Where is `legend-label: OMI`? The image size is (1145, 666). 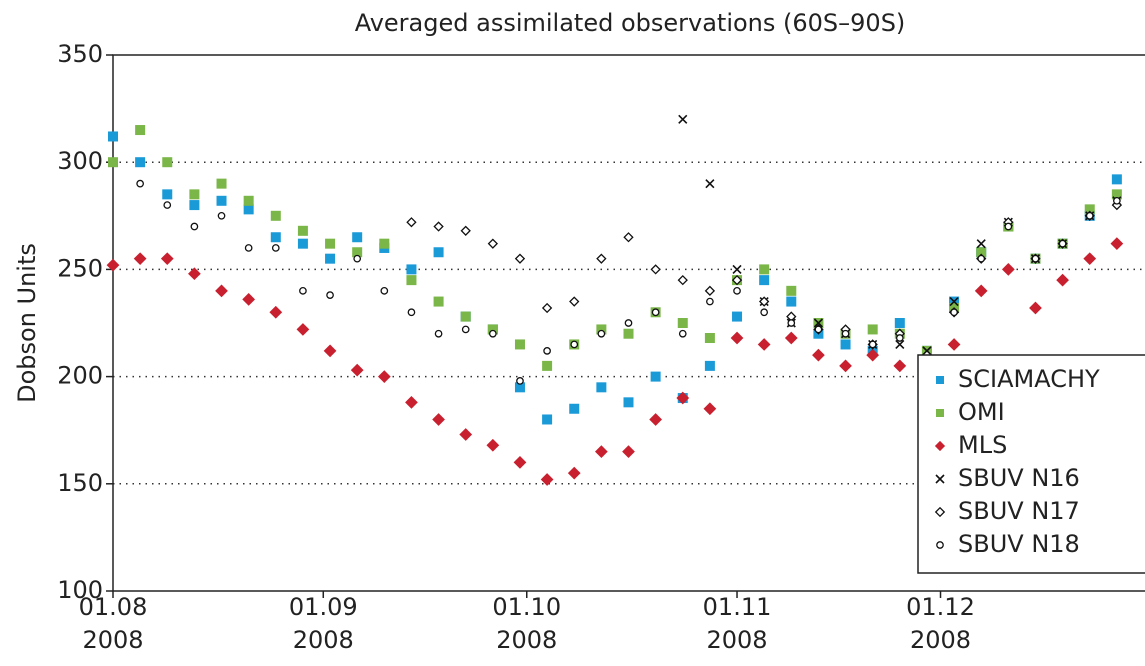 legend-label: OMI is located at coordinates (981, 412).